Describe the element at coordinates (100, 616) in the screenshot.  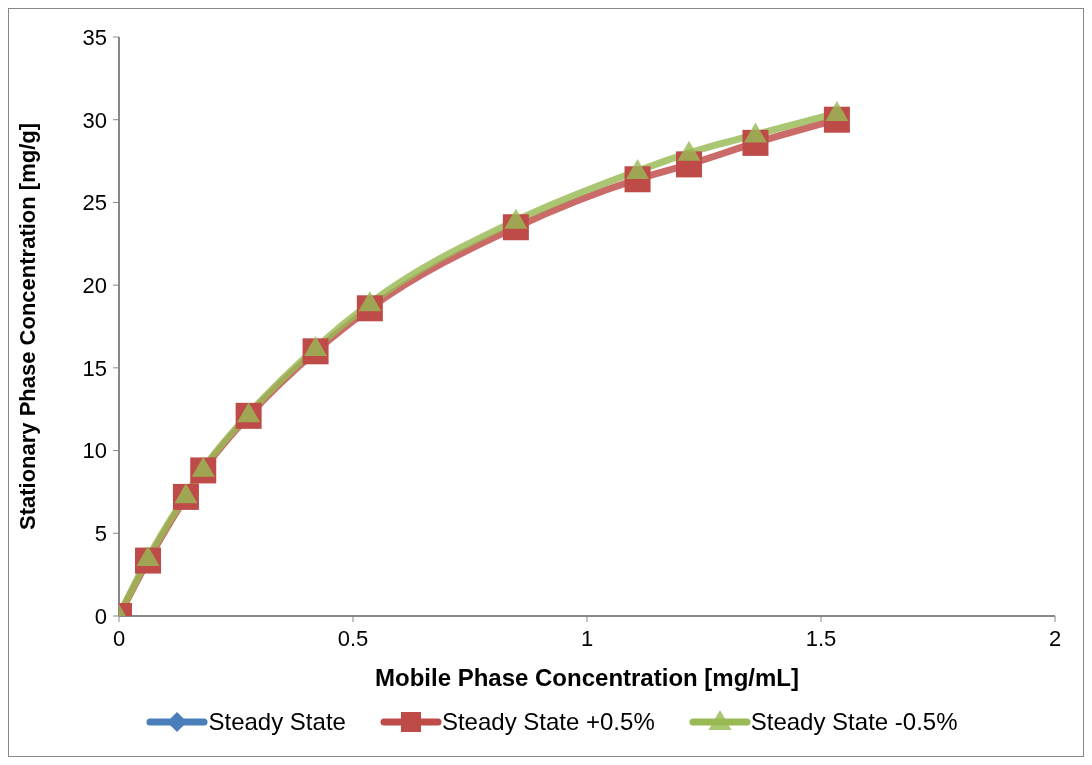
I see `y-tick-label: 0` at that location.